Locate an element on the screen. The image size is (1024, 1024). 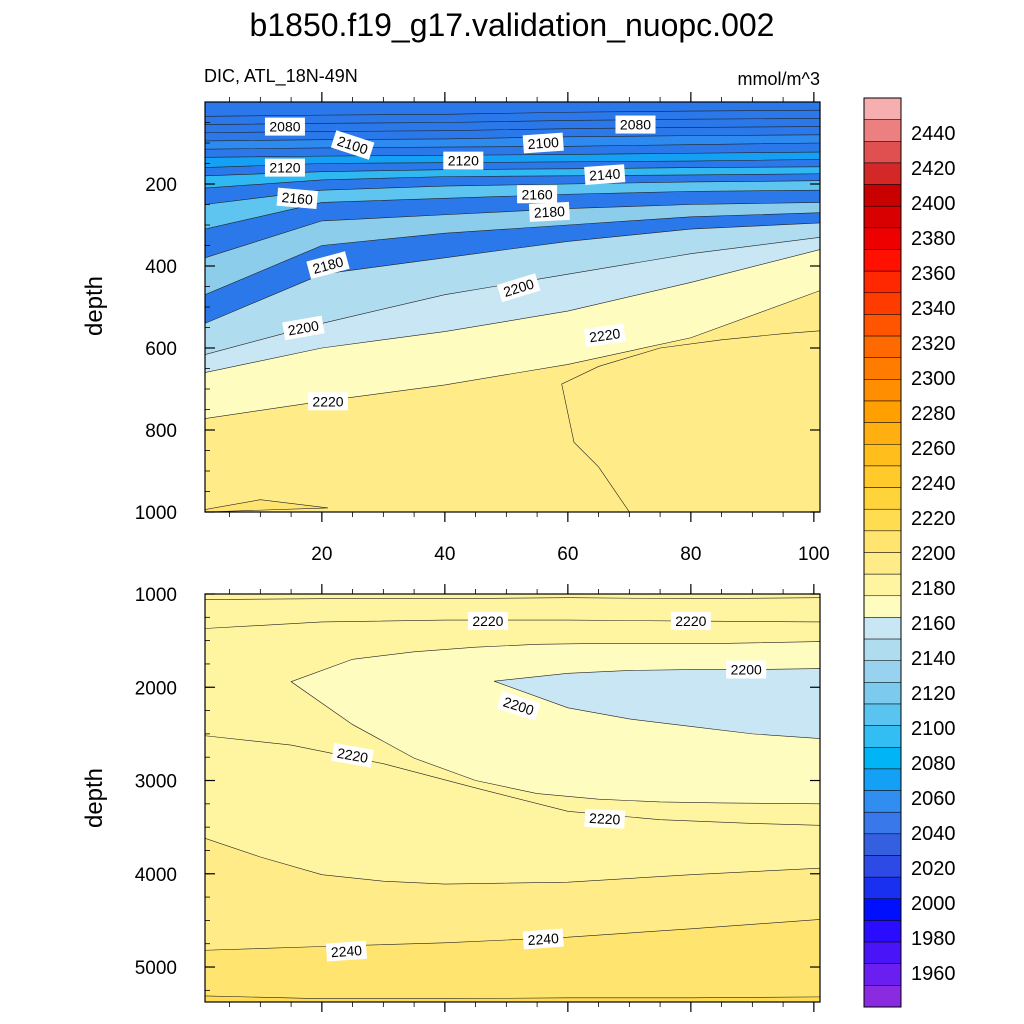
upper-contour-label-text: 2220 is located at coordinates (604, 335).